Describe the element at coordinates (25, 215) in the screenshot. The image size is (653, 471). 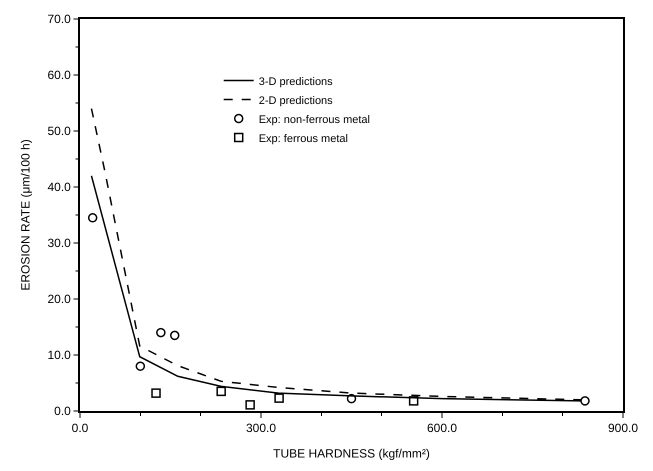
I see `y-axis-title: EROSION RATE (μm/100 h)` at that location.